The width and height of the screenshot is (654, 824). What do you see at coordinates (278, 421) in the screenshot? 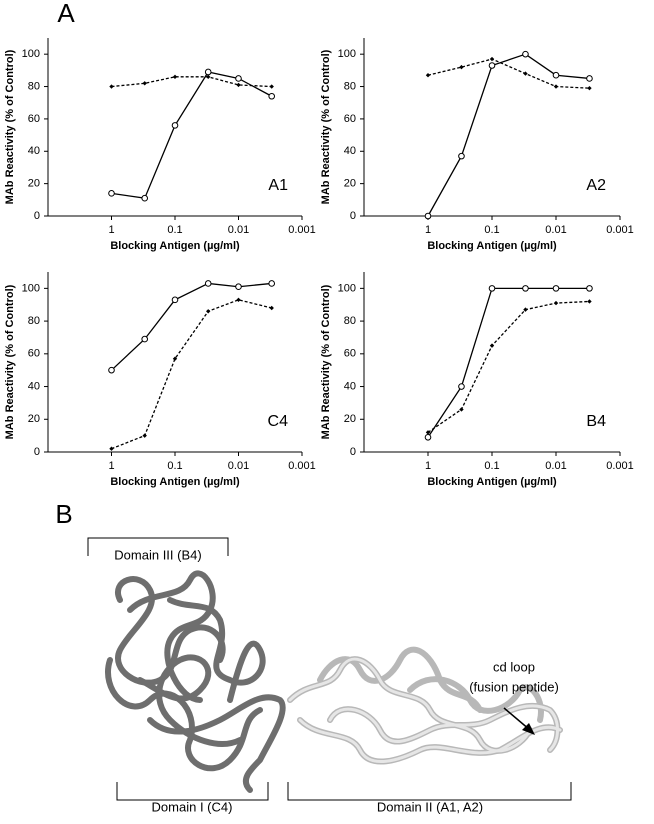
I see `chart-annotation: C4` at bounding box center [278, 421].